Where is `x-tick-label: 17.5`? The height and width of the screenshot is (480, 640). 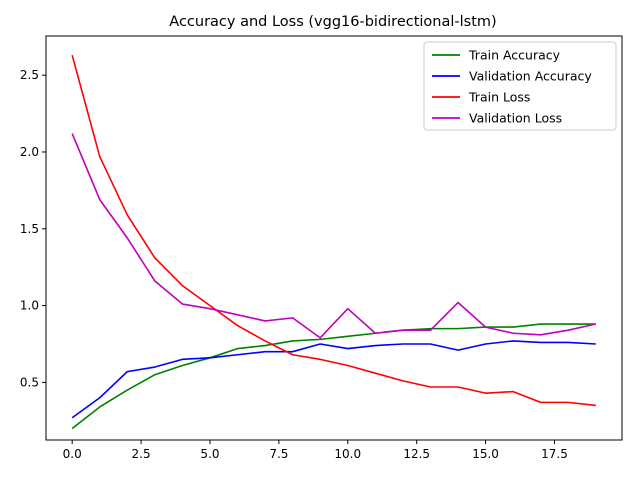
x-tick-label: 17.5 is located at coordinates (554, 454).